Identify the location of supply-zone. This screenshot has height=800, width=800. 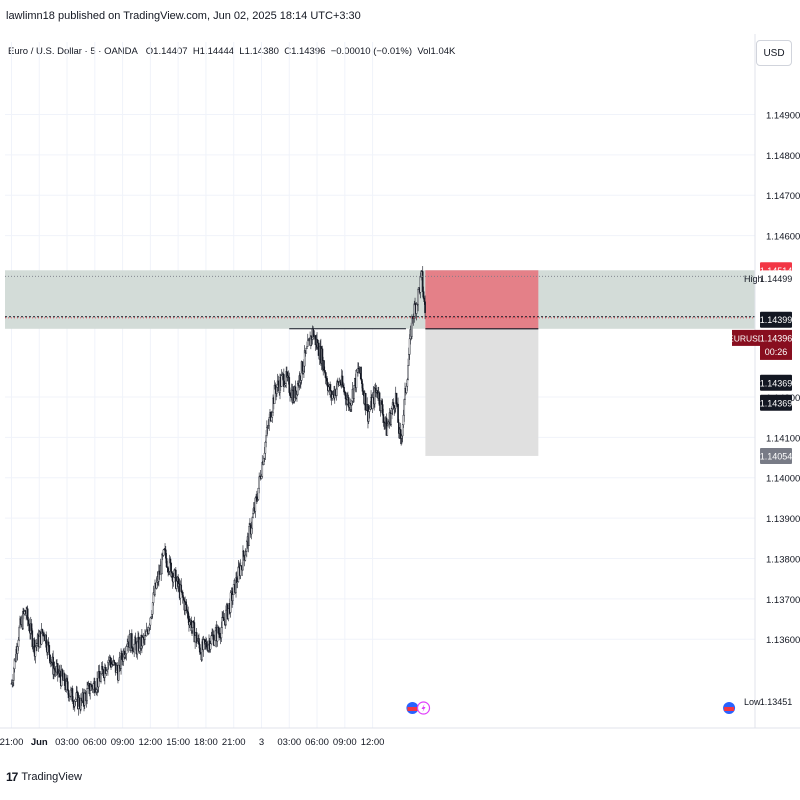
(380, 299).